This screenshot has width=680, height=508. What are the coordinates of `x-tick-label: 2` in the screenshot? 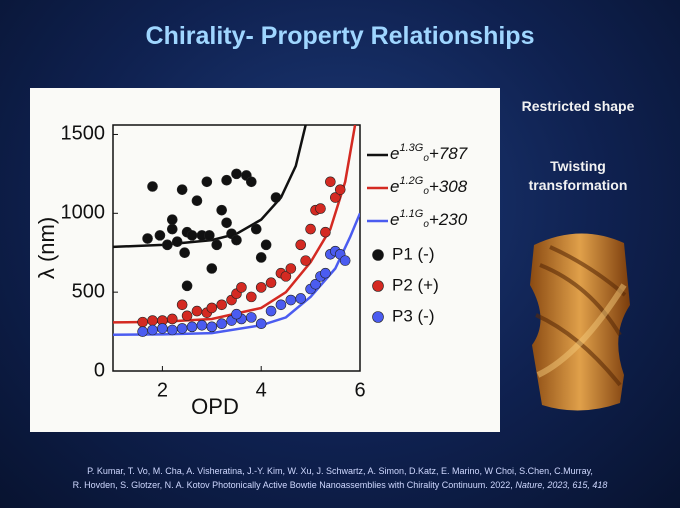 It's located at (162, 390).